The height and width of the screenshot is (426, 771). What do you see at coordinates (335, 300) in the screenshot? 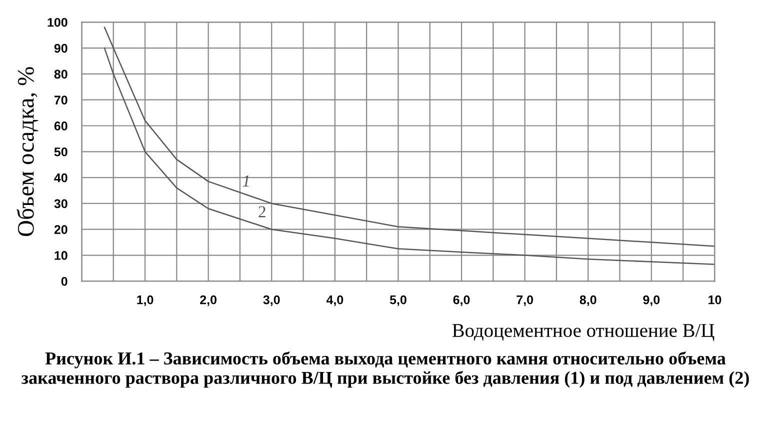
I see `x-tick-label: 4,0` at bounding box center [335, 300].